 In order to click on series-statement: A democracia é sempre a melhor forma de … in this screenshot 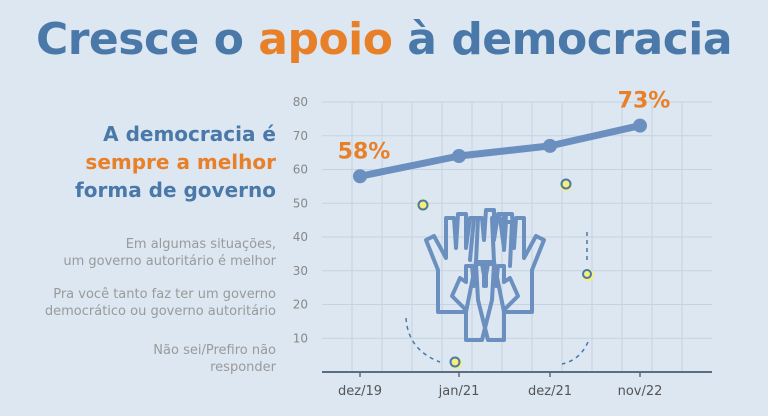, I will do `click(175, 162)`.